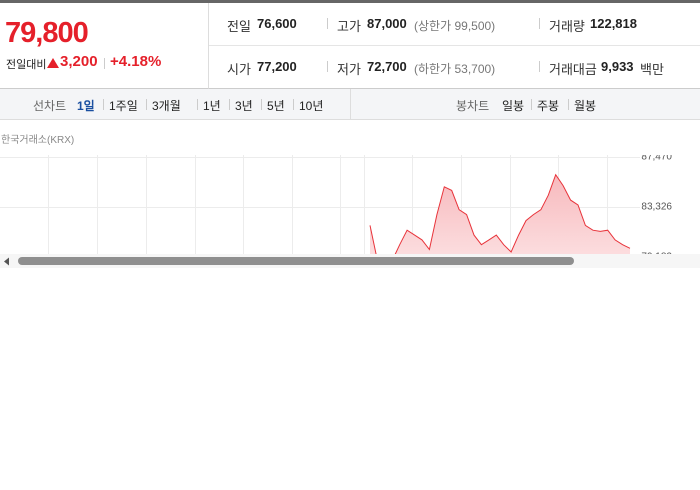 The width and height of the screenshot is (700, 490). What do you see at coordinates (277, 23) in the screenshot?
I see `stat-value: 76,600` at bounding box center [277, 23].